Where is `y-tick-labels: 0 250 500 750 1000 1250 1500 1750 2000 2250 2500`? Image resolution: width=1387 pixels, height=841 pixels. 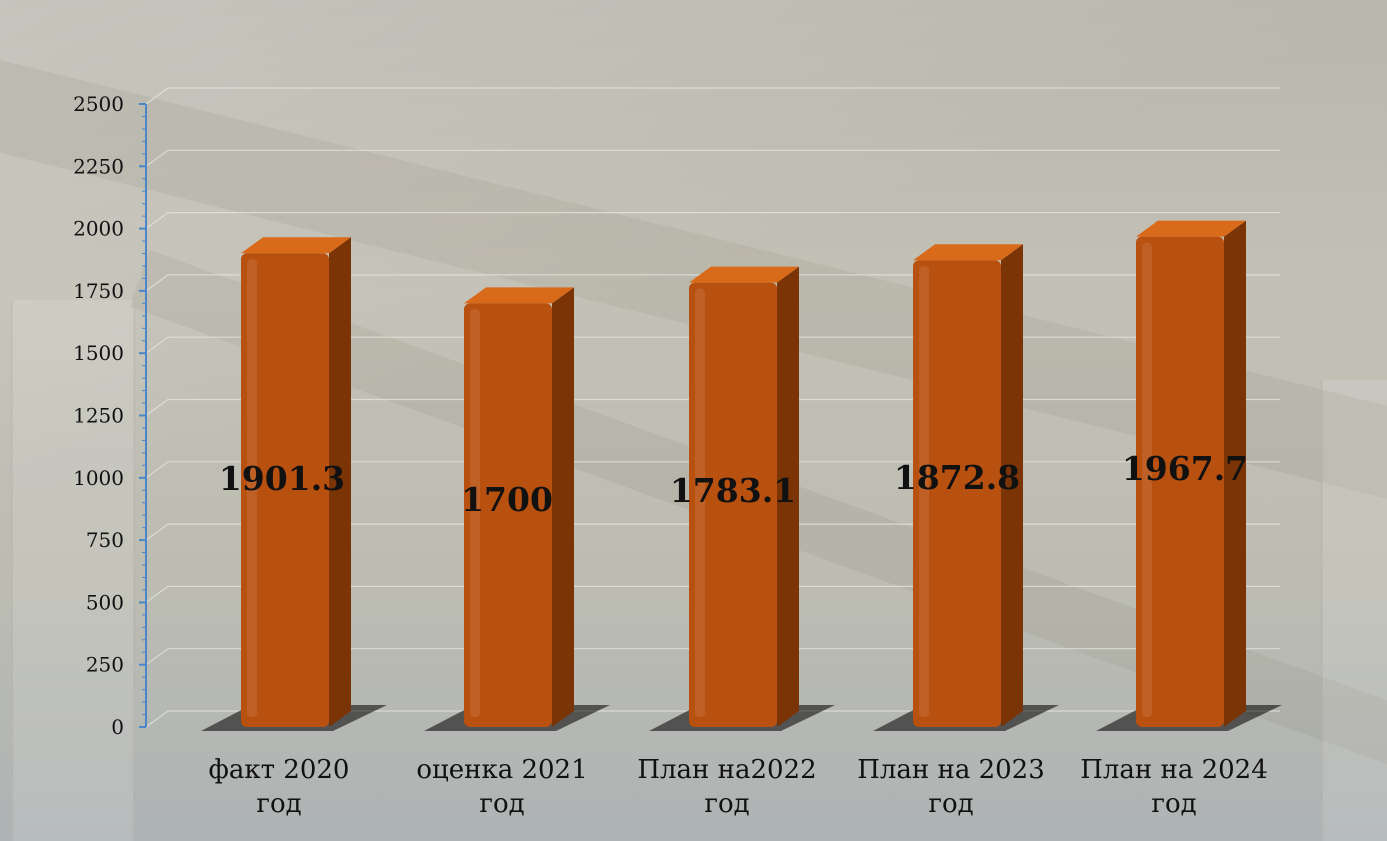
y-tick-labels: 0 250 500 750 1000 1250 1500 1750 2000 2250 2500 is located at coordinates (98, 415).